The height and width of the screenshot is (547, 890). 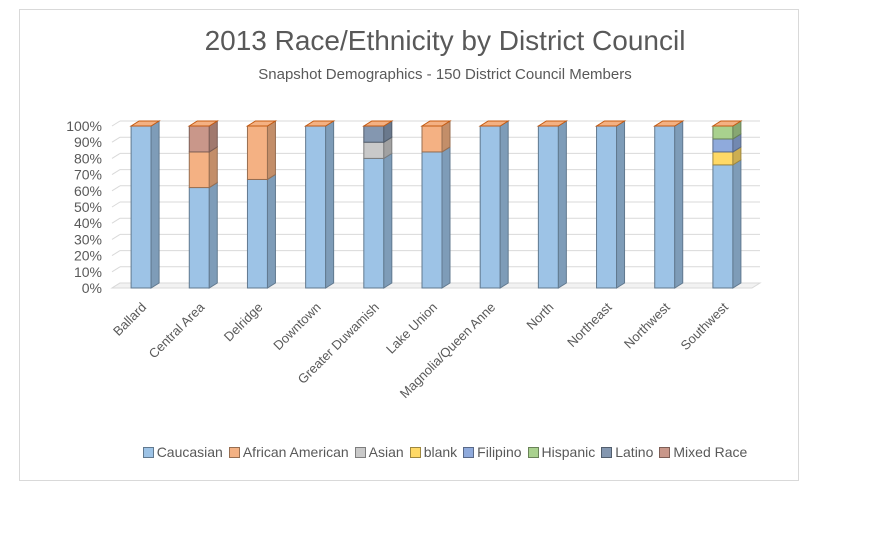 I want to click on legend-item: Asian, so click(x=379, y=452).